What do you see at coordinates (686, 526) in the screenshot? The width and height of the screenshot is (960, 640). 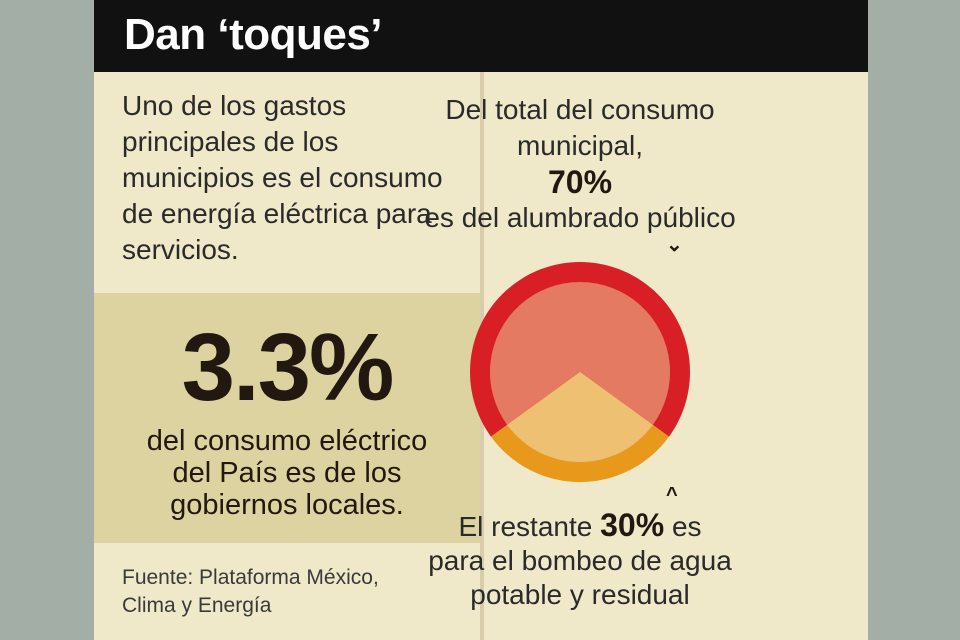 I see `bottom-suffix: es` at bounding box center [686, 526].